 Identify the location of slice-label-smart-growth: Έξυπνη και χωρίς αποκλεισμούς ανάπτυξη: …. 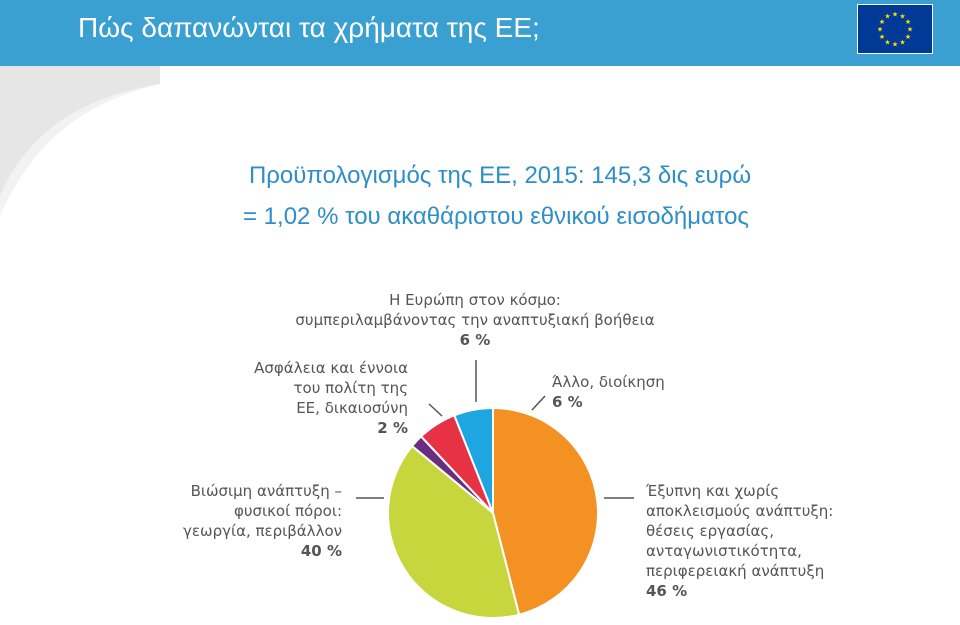
(739, 541).